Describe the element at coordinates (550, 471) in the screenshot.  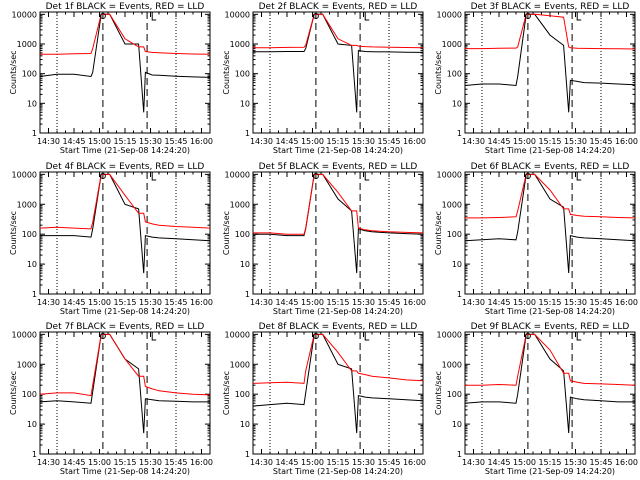
I see `x-axis-label: Start Time (21-Sep-09 14:24:20)` at that location.